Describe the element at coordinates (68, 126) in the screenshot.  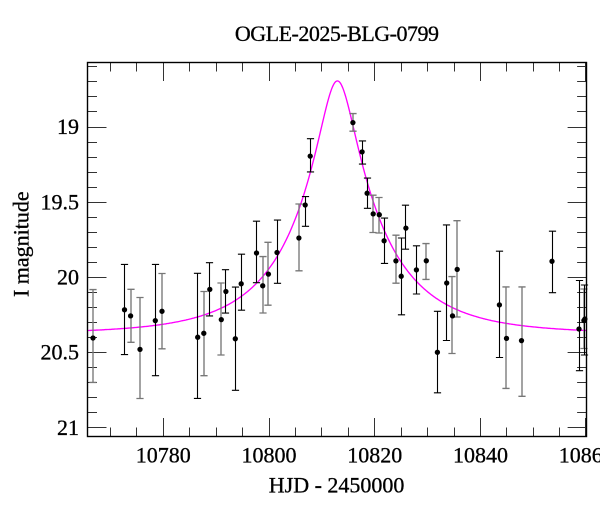
I see `svg-text: 19` at that location.